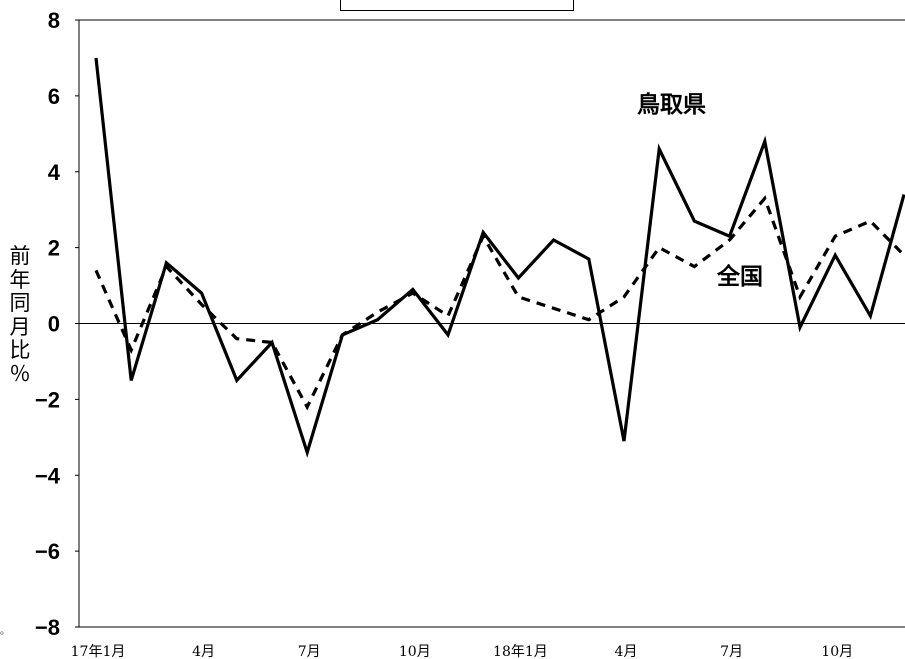  I want to click on y-tick-label: 2, so click(54, 248).